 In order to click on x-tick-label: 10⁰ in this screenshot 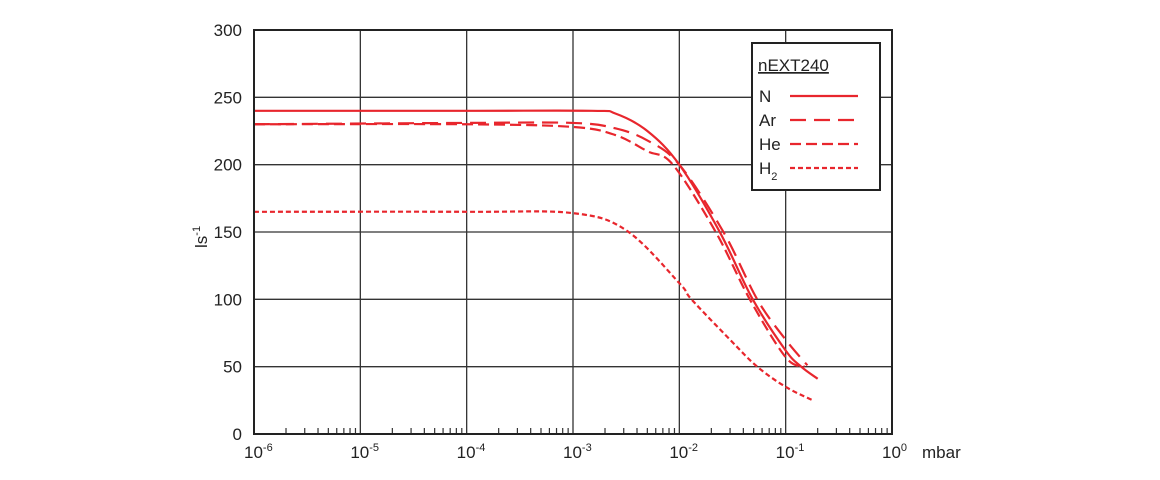, I will do `click(894, 452)`.